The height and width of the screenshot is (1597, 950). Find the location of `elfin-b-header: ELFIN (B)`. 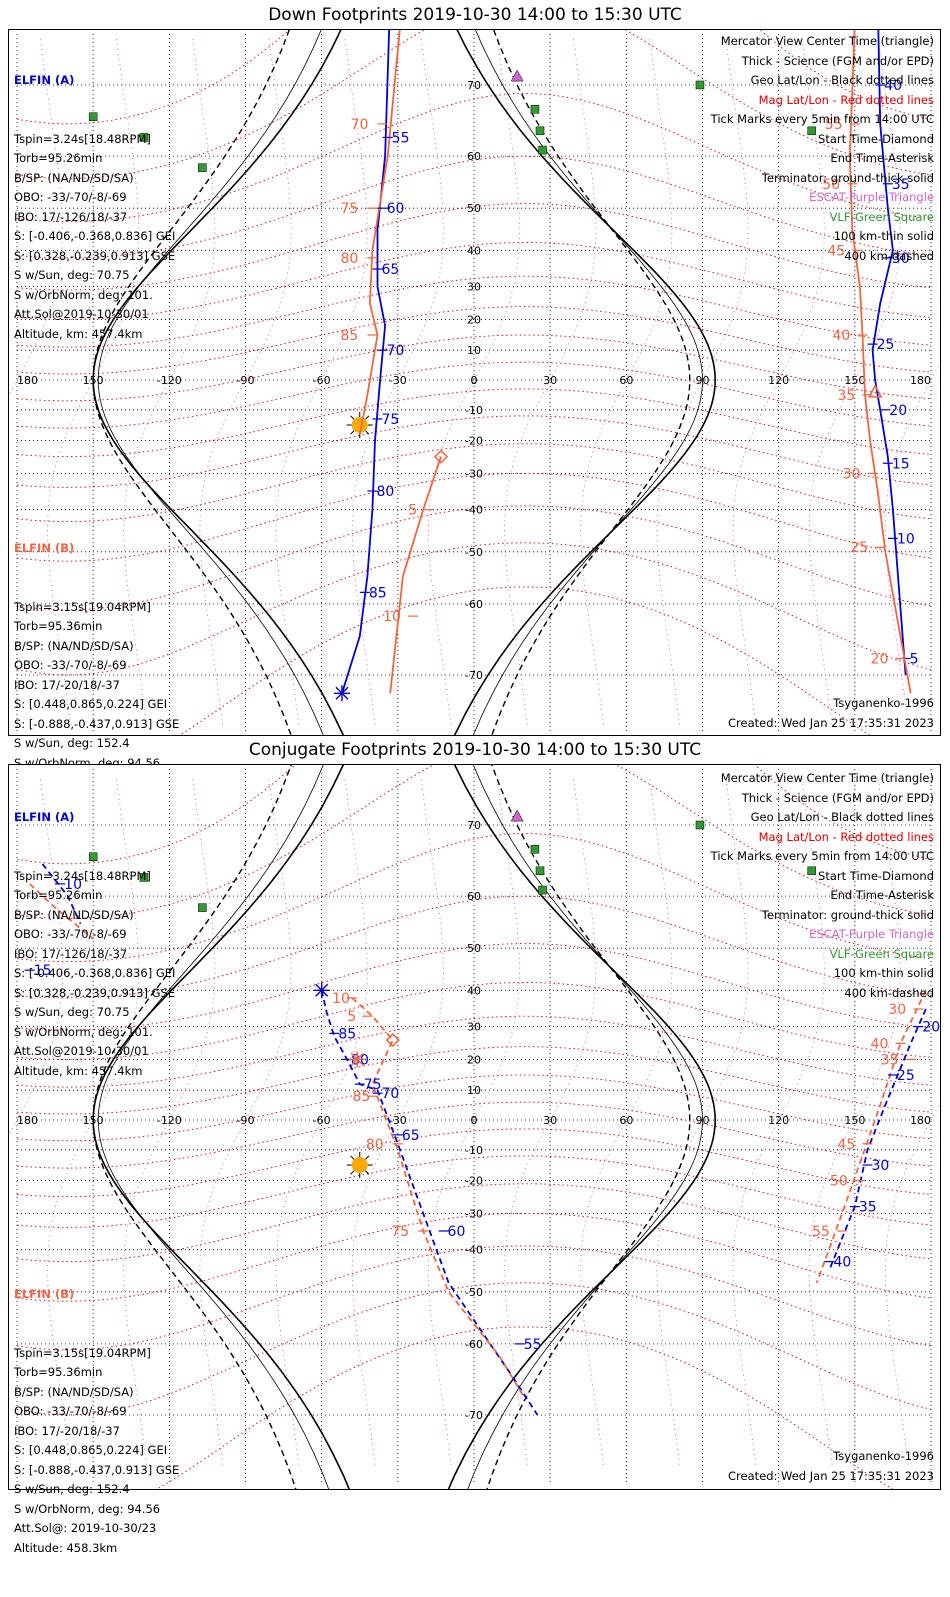

elfin-b-header: ELFIN (B) is located at coordinates (44, 1294).